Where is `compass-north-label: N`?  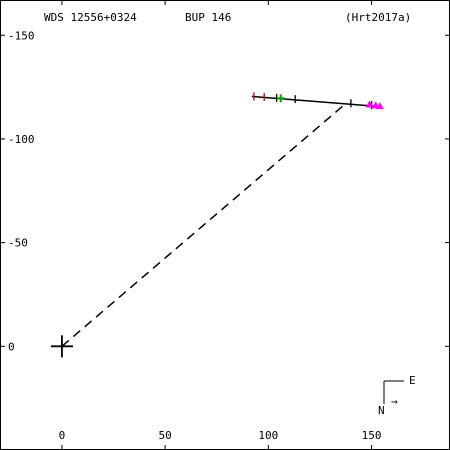
compass-north-label: N is located at coordinates (381, 410).